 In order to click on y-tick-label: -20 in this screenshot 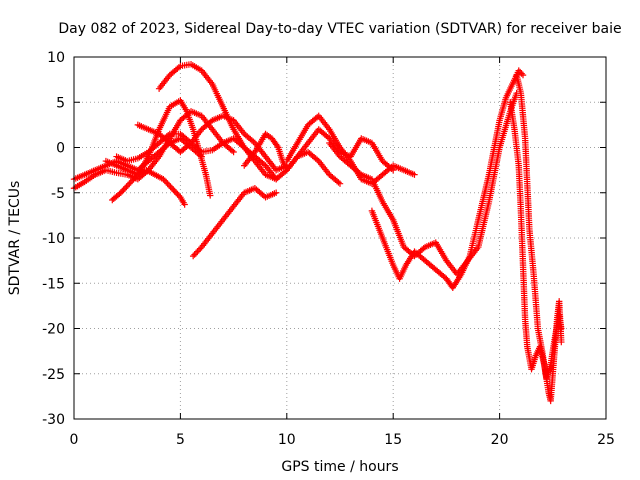, I will do `click(53, 330)`.